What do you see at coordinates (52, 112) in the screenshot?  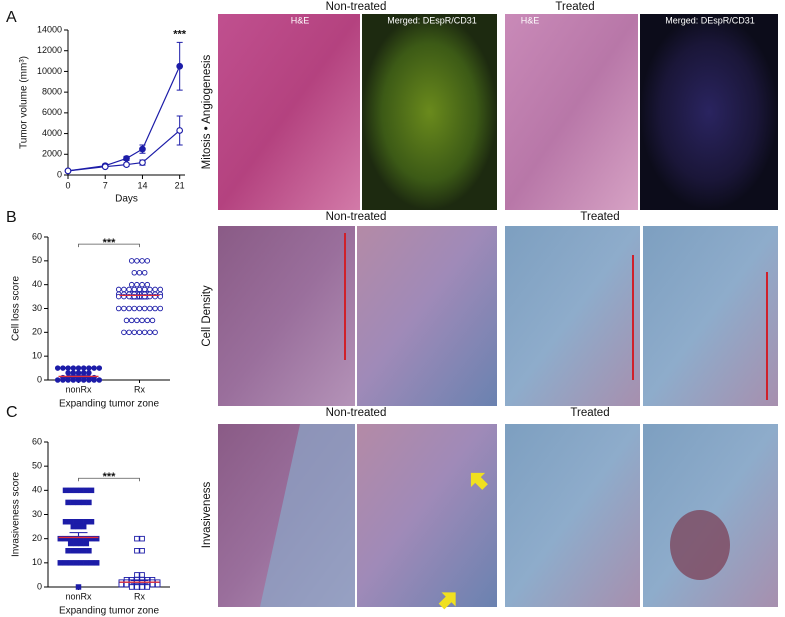 I see `y-tick-label: 6000` at bounding box center [52, 112].